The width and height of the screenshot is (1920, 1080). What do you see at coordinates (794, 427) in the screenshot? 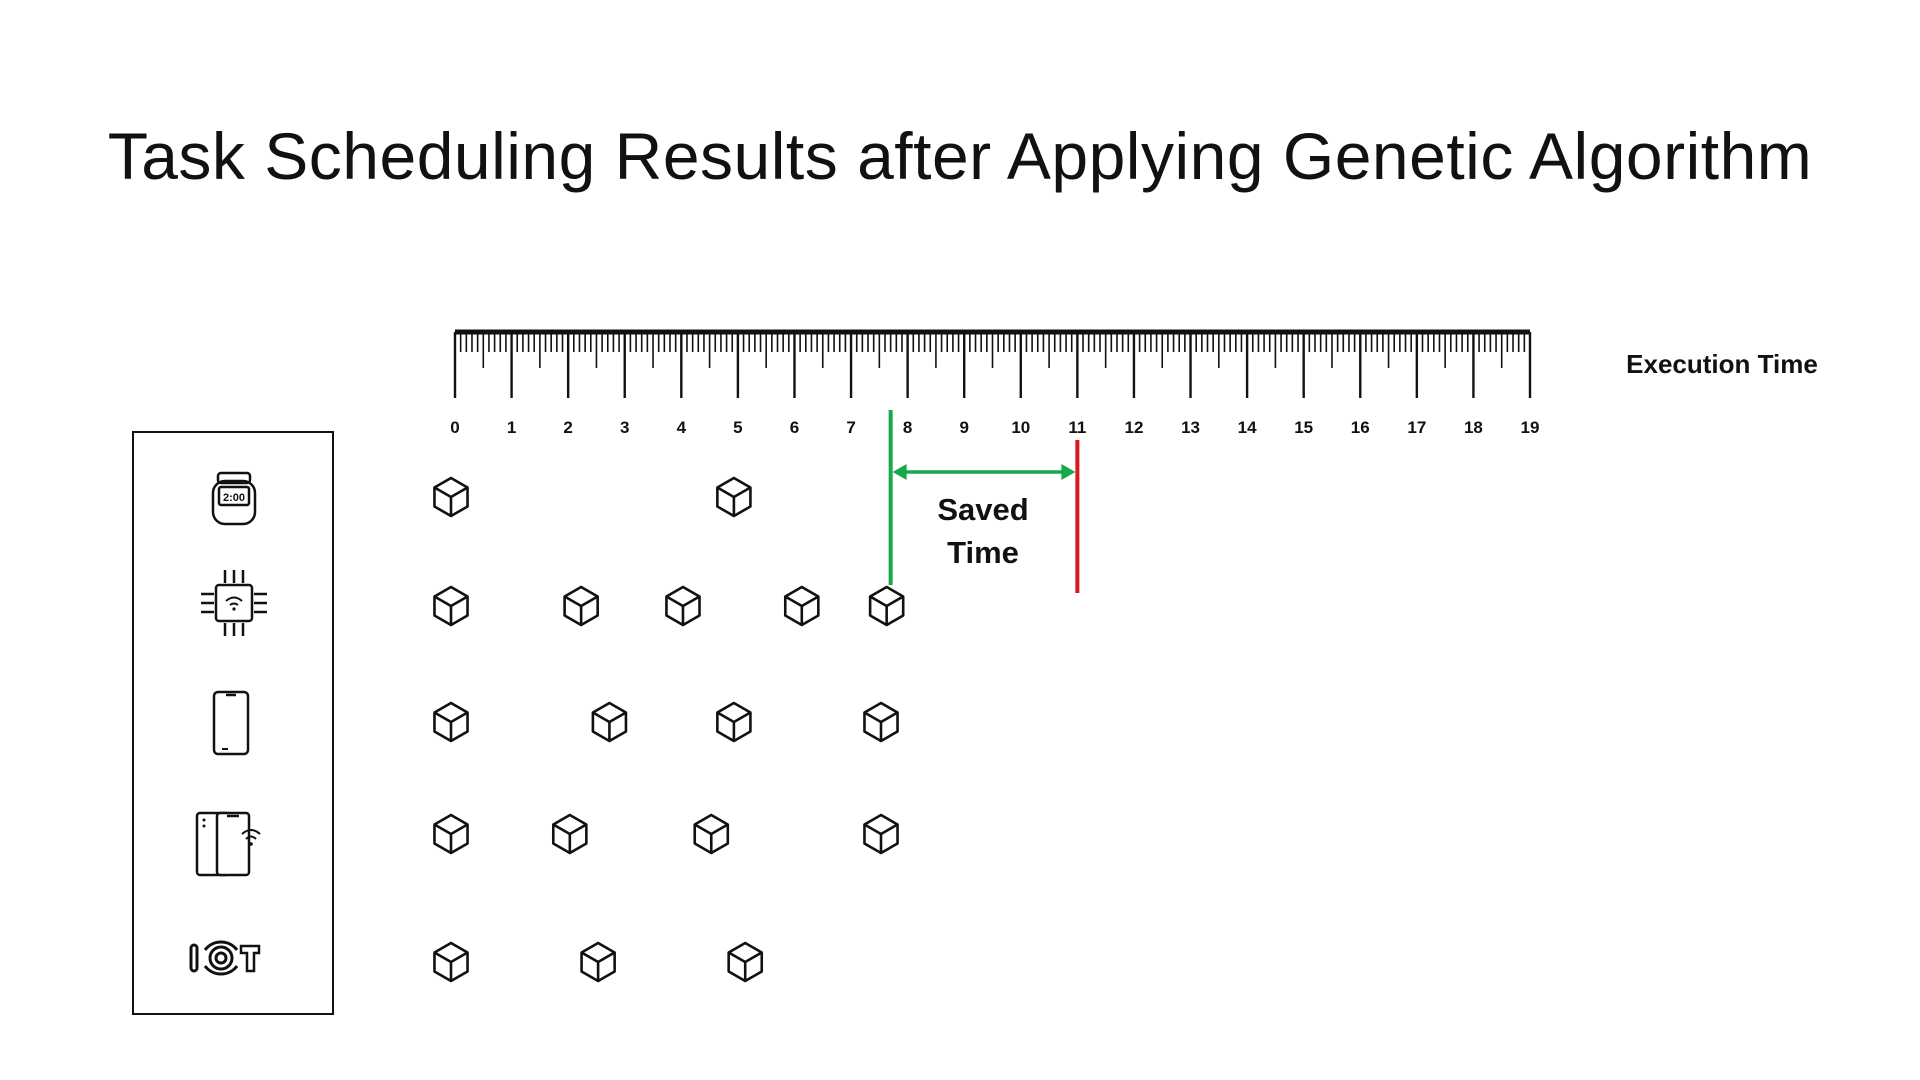
I see `tick-label: 6` at bounding box center [794, 427].